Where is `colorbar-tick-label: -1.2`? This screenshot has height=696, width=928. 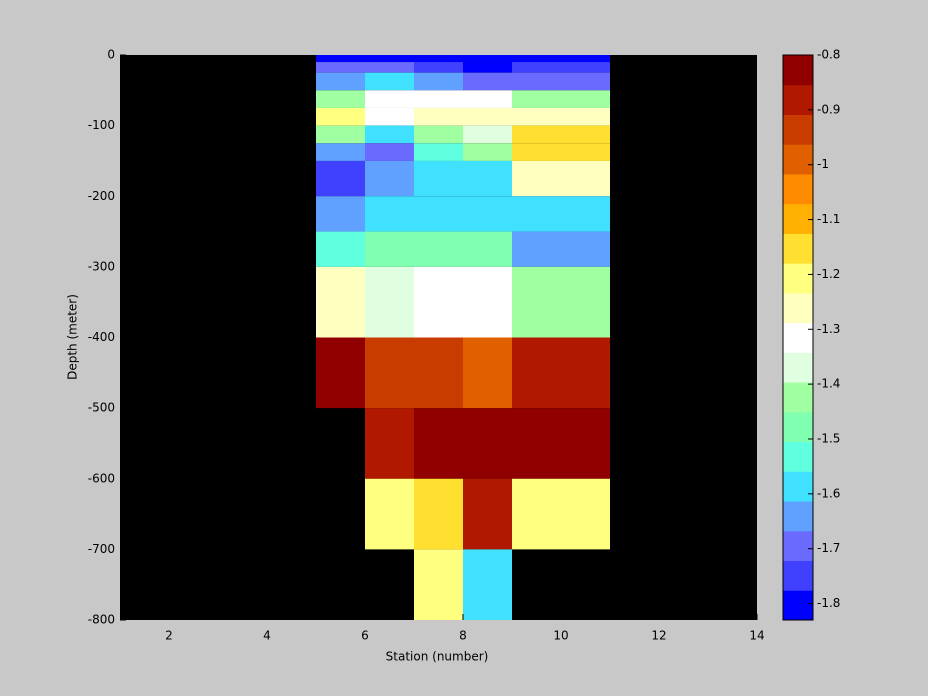 colorbar-tick-label: -1.2 is located at coordinates (828, 274).